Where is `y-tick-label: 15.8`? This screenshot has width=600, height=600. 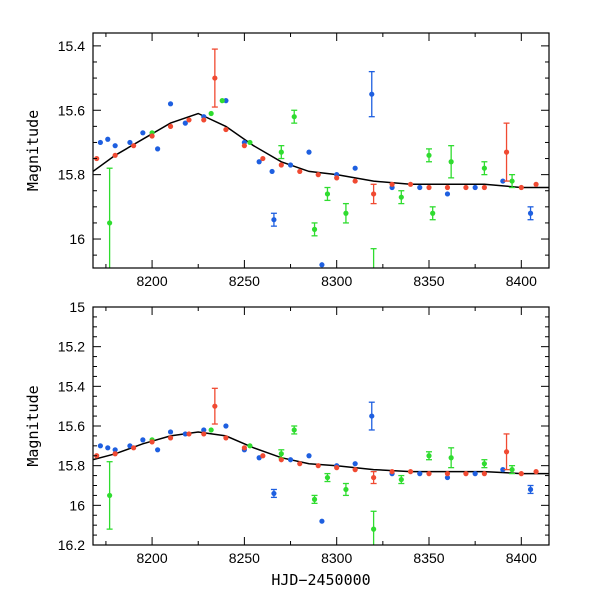
y-tick-label: 15.8 is located at coordinates (71, 175).